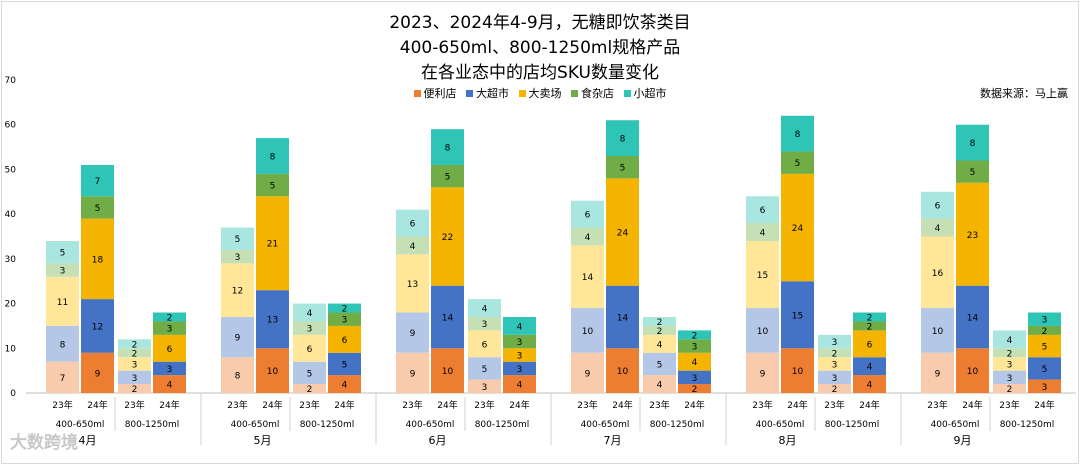 This screenshot has width=1080, height=465. I want to click on chart-title-line-1: 2023、2024年4-9月，无糖即饮茶类目, so click(540, 23).